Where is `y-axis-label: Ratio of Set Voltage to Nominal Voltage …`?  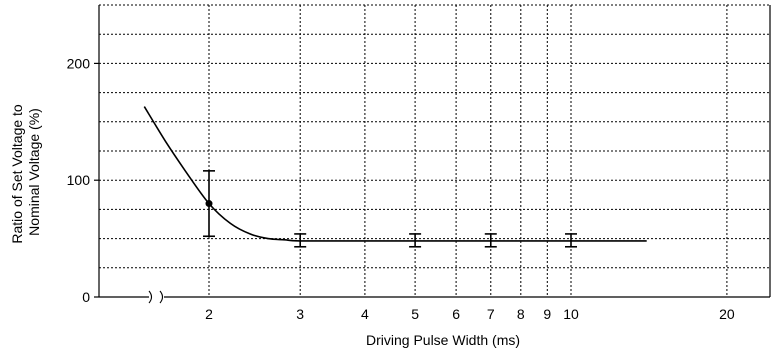
y-axis-label: Ratio of Set Voltage to Nominal Voltage … is located at coordinates (25, 171).